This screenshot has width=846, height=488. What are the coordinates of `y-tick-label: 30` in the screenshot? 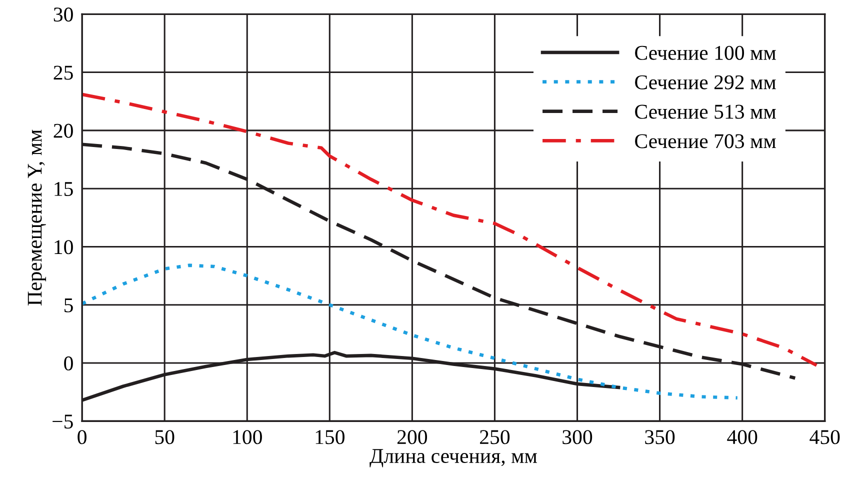 It's located at (63, 15).